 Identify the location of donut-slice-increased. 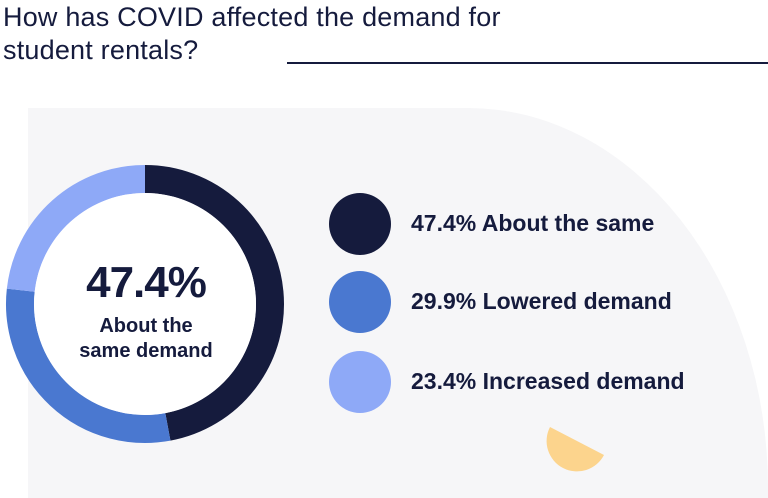
(76, 229).